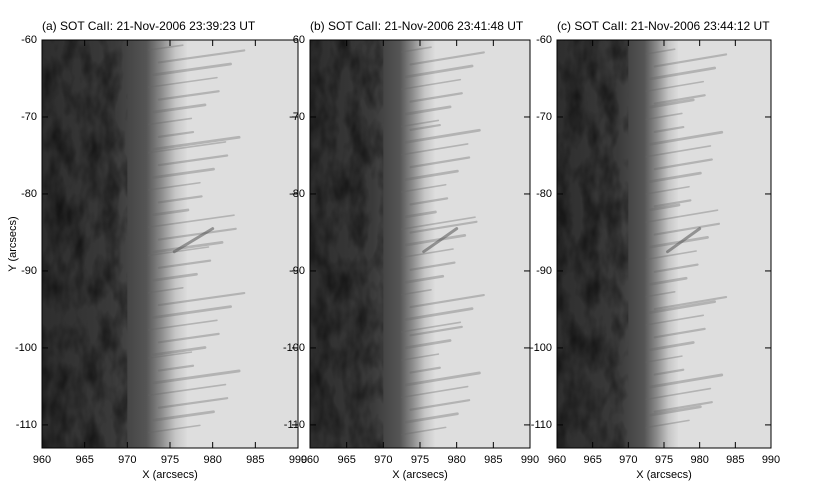  What do you see at coordinates (212, 460) in the screenshot?
I see `x-tick-label: 980` at bounding box center [212, 460].